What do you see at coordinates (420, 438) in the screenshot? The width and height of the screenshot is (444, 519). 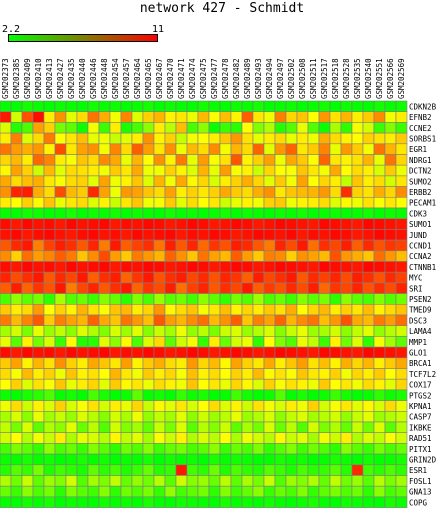 I see `row-label: RAD51` at bounding box center [420, 438].